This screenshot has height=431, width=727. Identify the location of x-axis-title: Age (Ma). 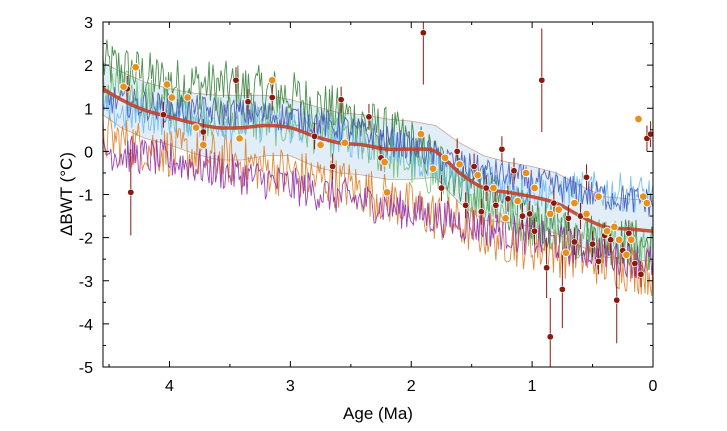
(378, 413).